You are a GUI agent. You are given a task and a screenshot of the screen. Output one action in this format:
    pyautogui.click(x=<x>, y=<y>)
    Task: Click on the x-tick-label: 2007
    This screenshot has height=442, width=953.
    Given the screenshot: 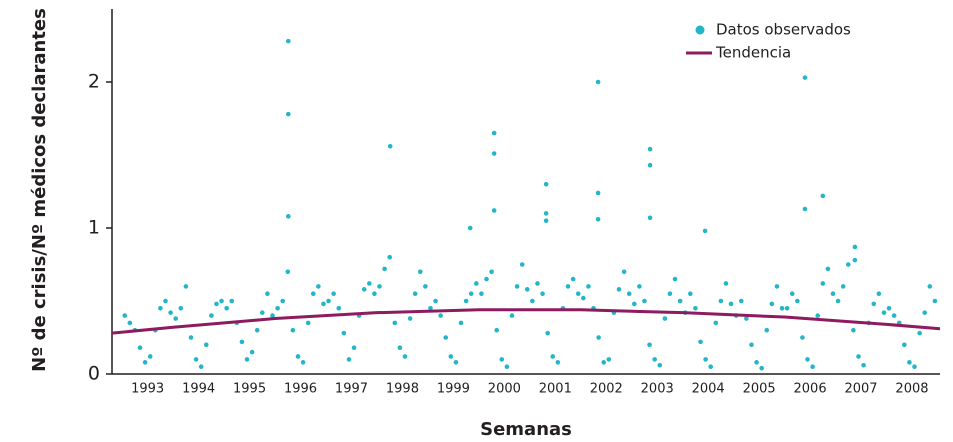 What is the action you would take?
    pyautogui.click(x=860, y=389)
    